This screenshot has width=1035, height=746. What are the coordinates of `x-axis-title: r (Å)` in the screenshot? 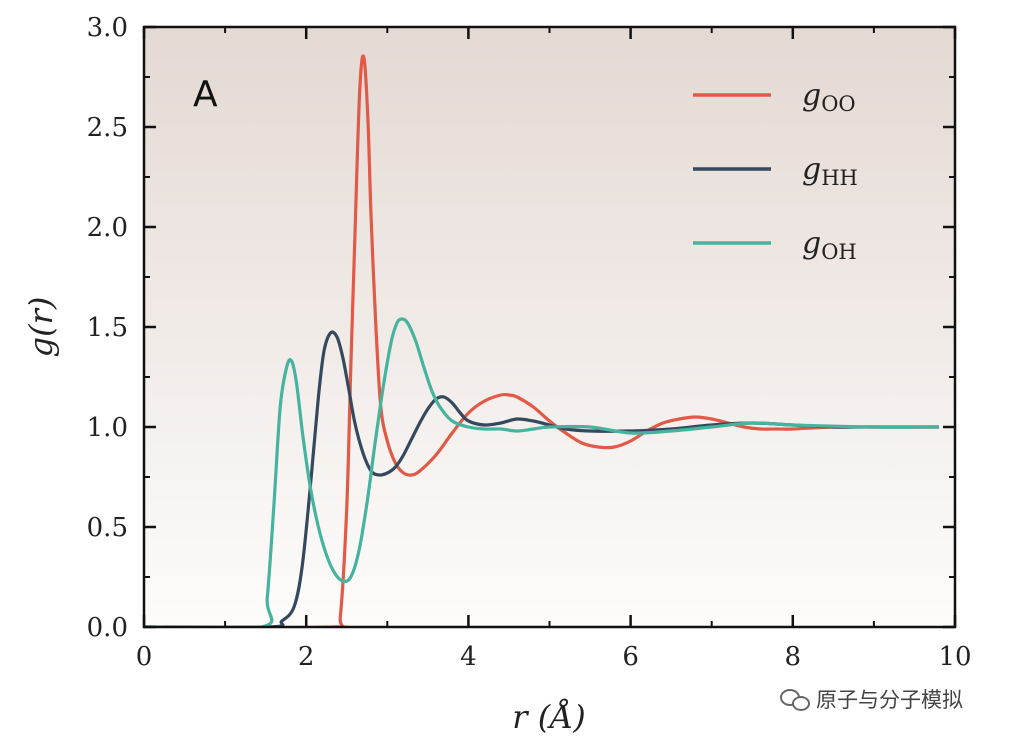 It's located at (549, 717).